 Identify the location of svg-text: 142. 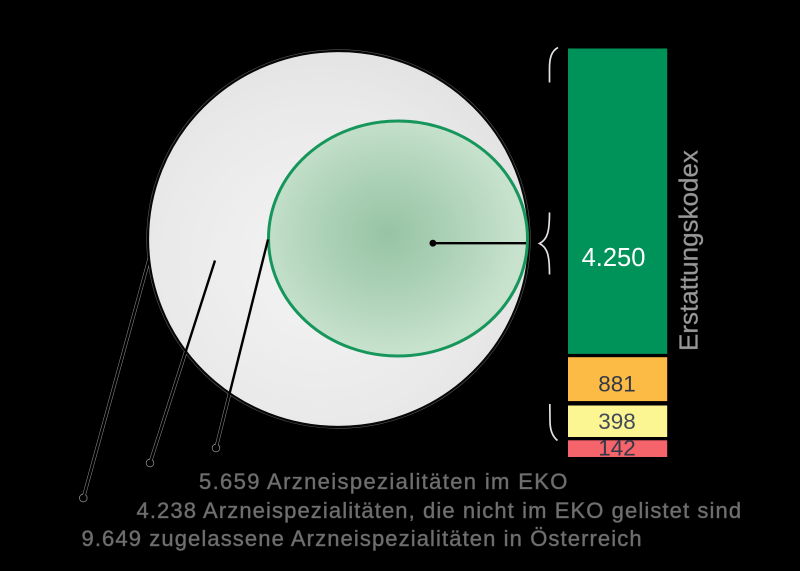
(617, 447).